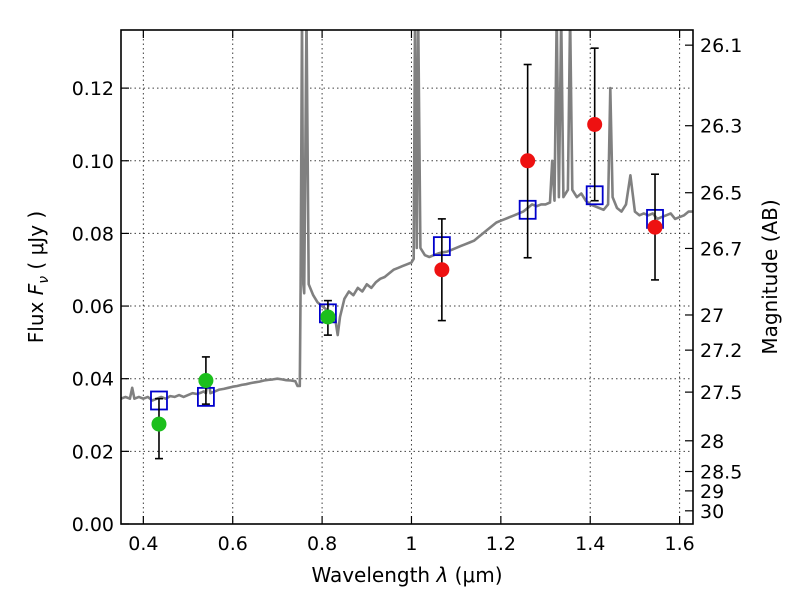 Image resolution: width=800 pixels, height=600 pixels. I want to click on y-tick-label: 0.02, so click(93, 452).